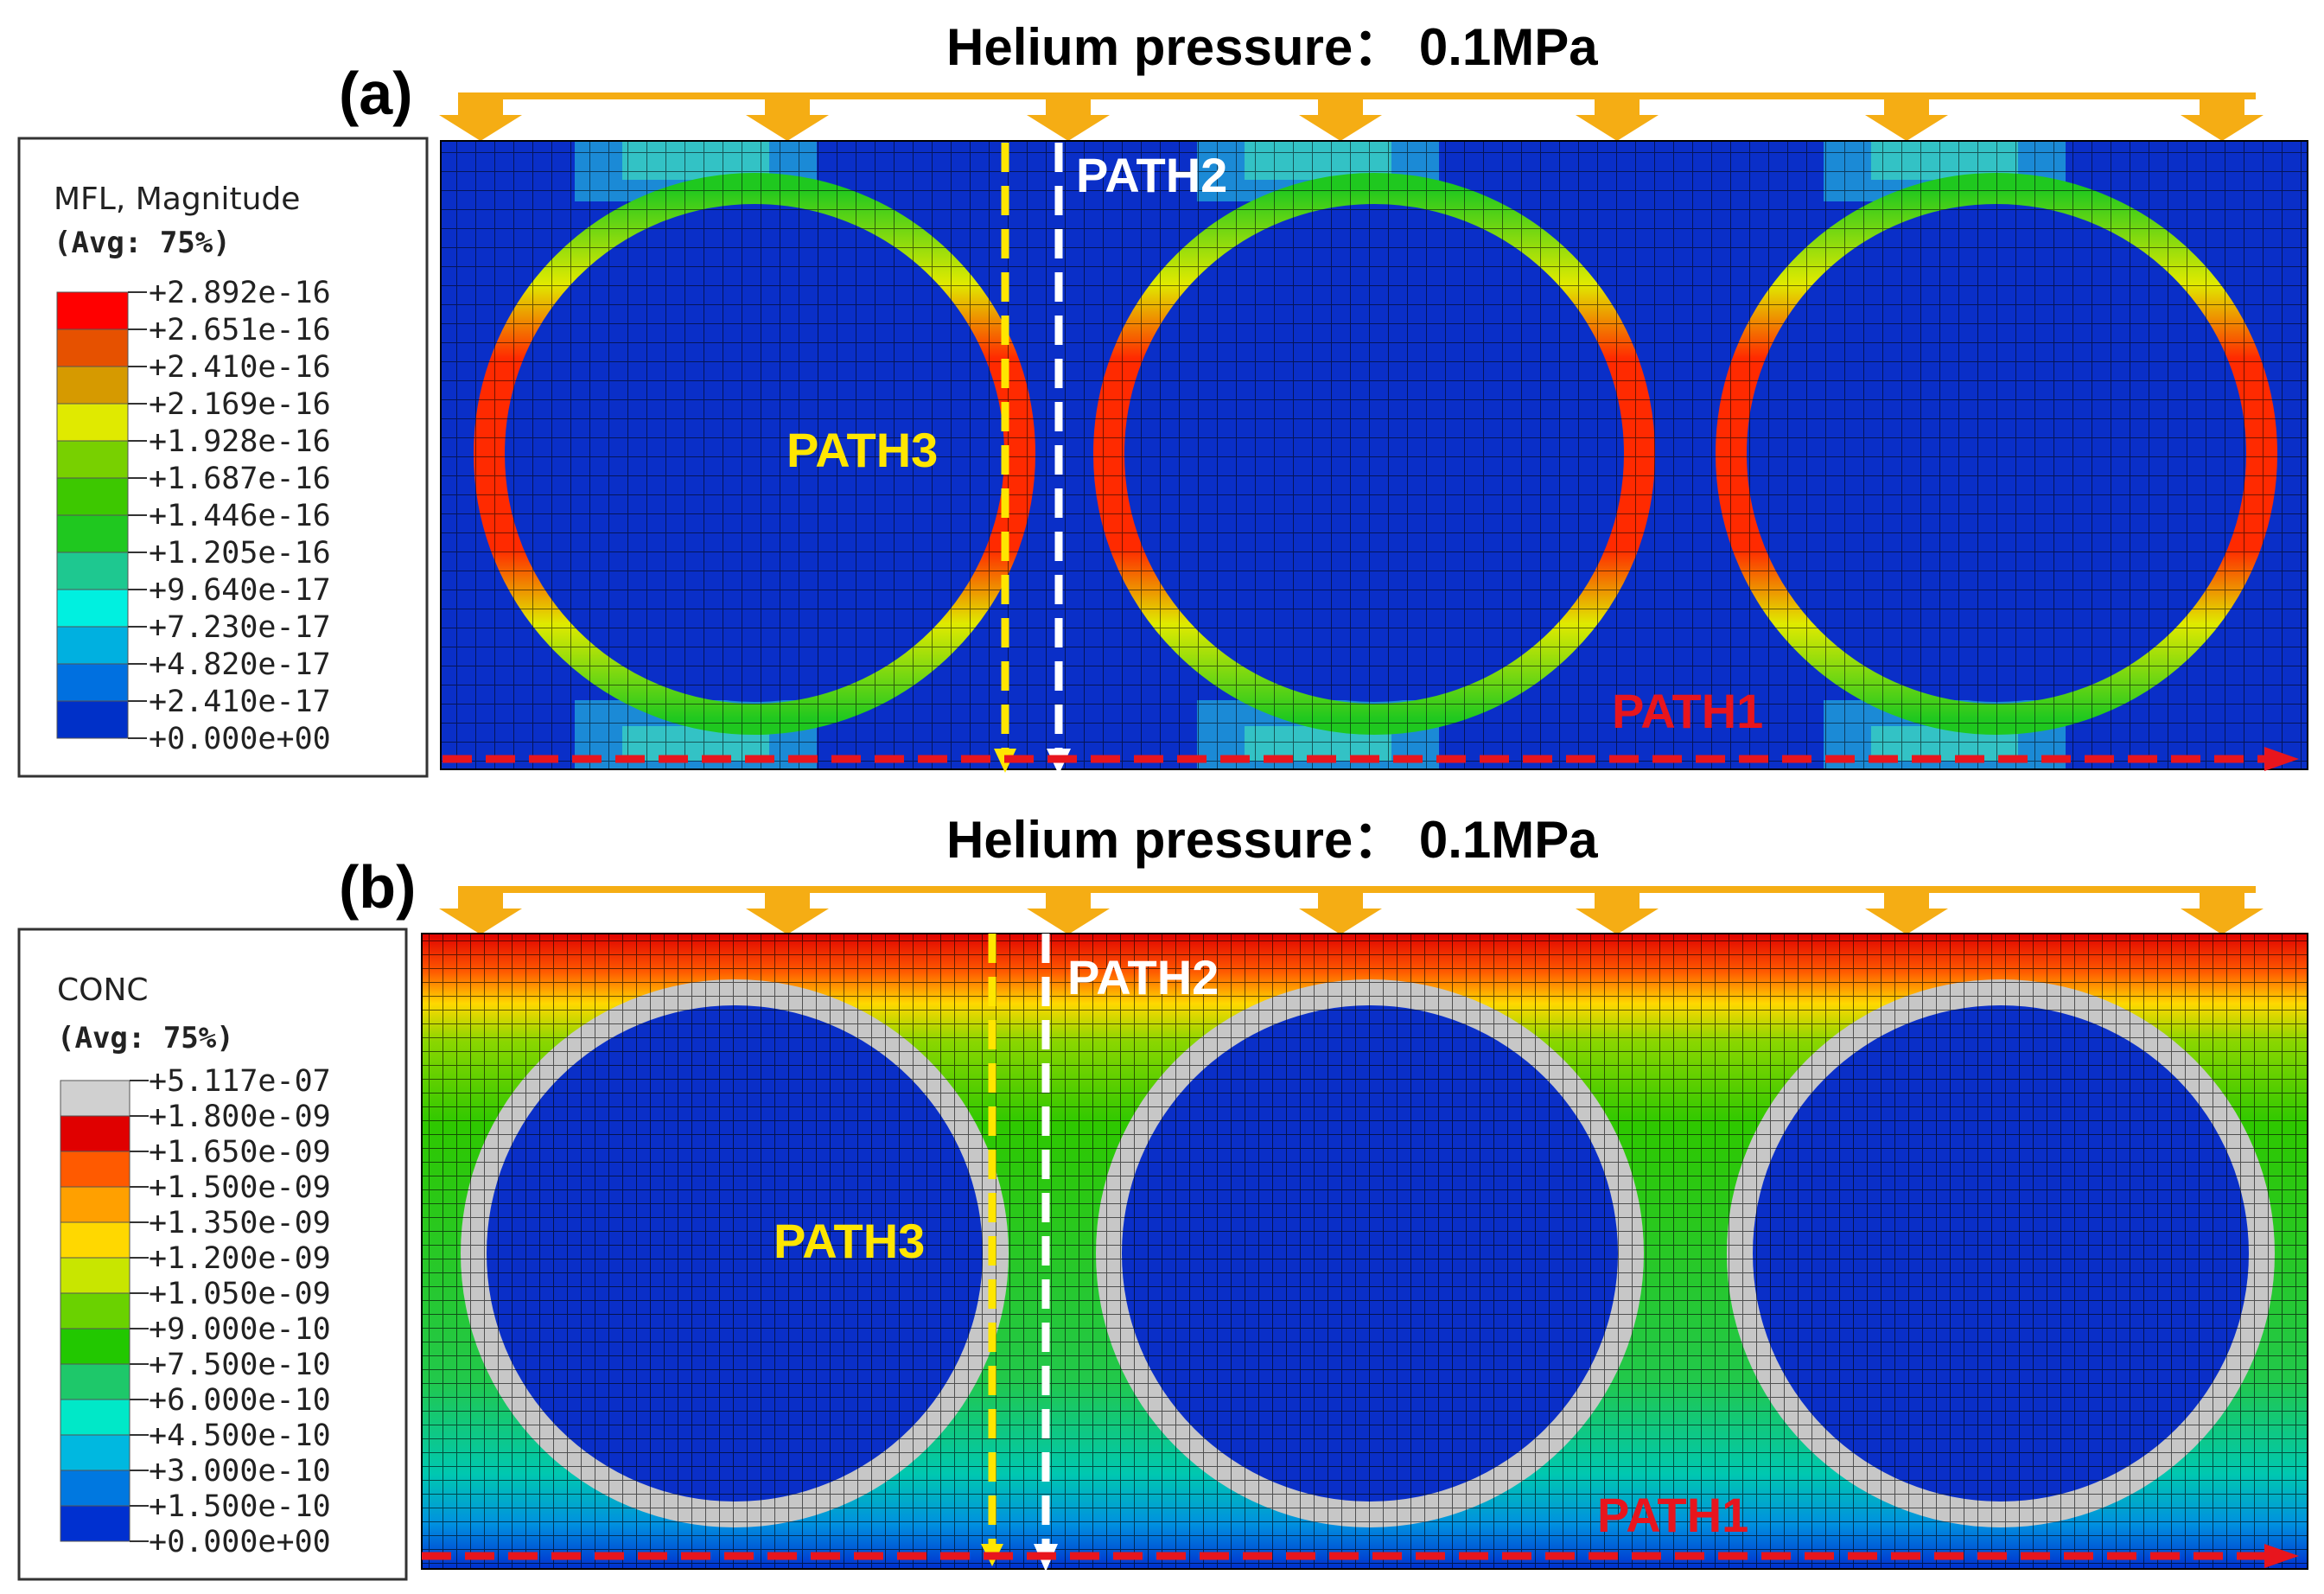 Image resolution: width=2324 pixels, height=1594 pixels. What do you see at coordinates (240, 1365) in the screenshot?
I see `legend-b-value: +7.500e-10` at bounding box center [240, 1365].